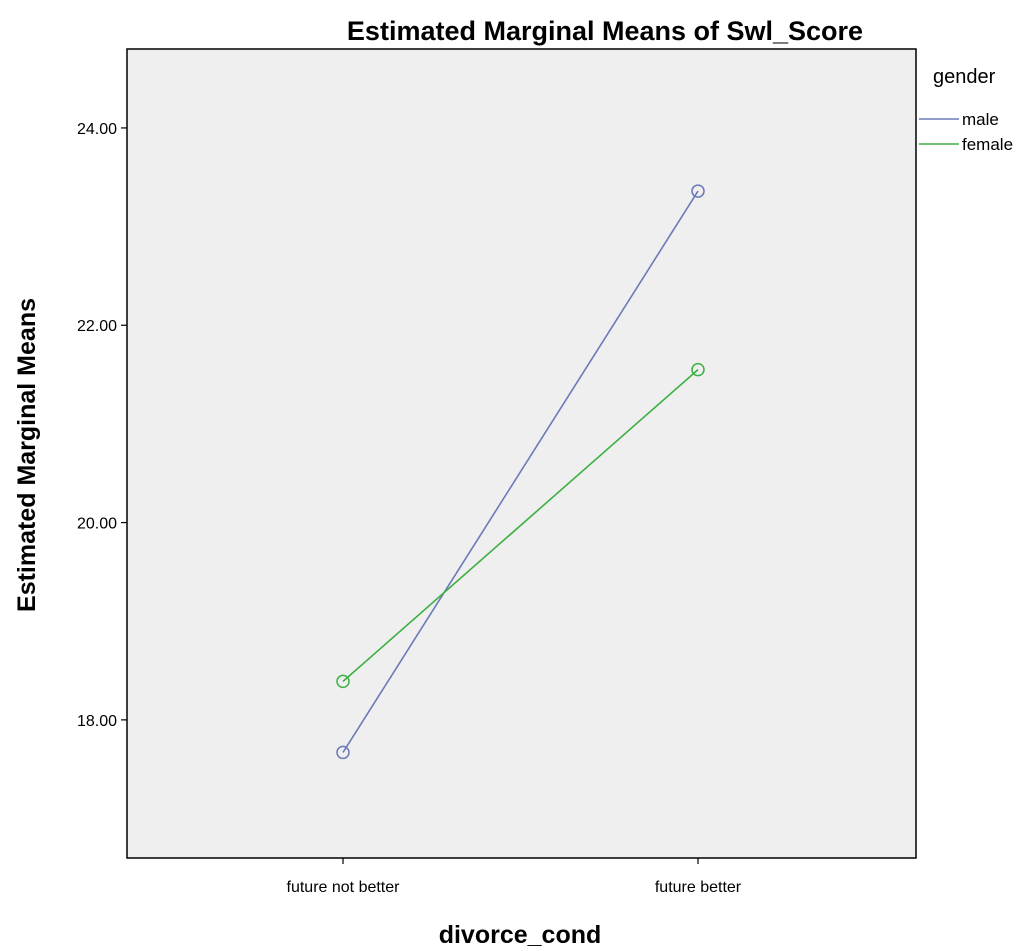  I want to click on x-tick-label: future not better, so click(344, 887).